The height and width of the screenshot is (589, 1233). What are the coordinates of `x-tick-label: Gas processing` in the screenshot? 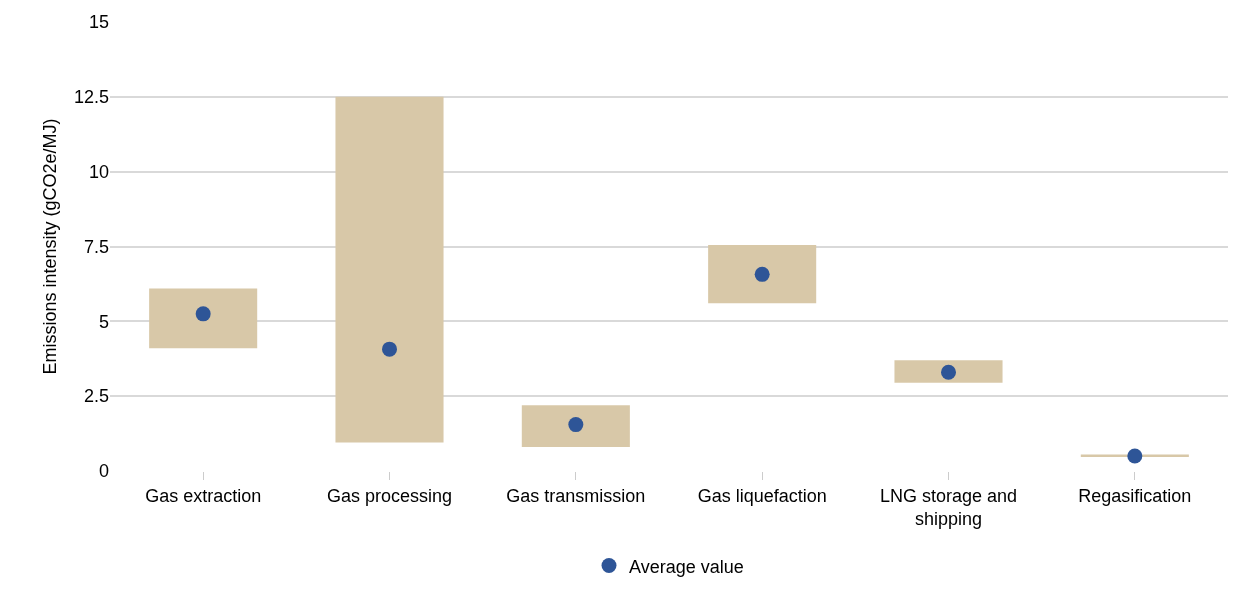 It's located at (389, 495).